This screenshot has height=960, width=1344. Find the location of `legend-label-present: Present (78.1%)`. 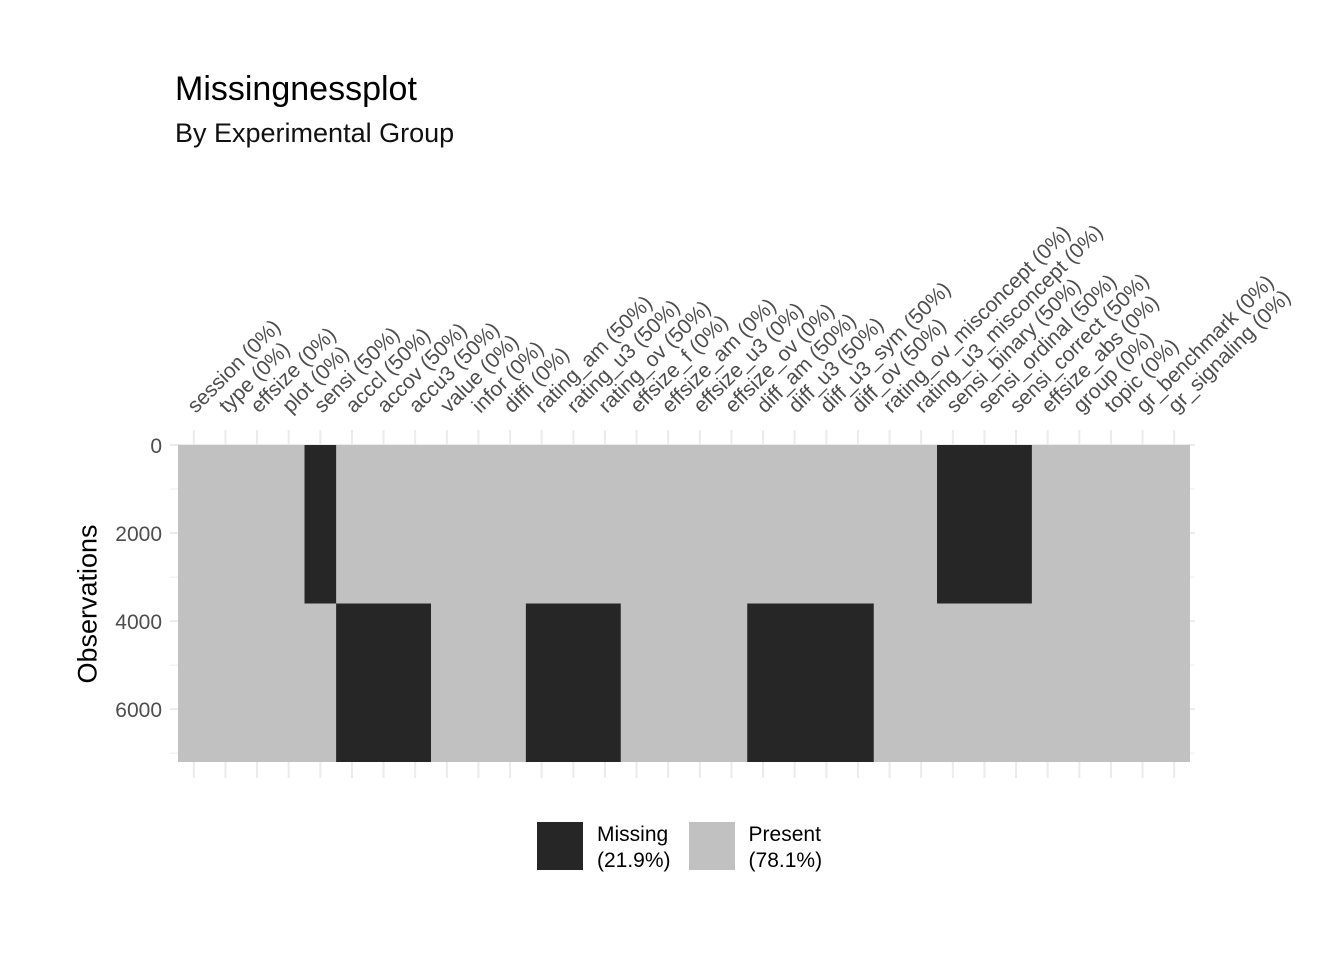

legend-label-present: Present (78.1%) is located at coordinates (785, 847).